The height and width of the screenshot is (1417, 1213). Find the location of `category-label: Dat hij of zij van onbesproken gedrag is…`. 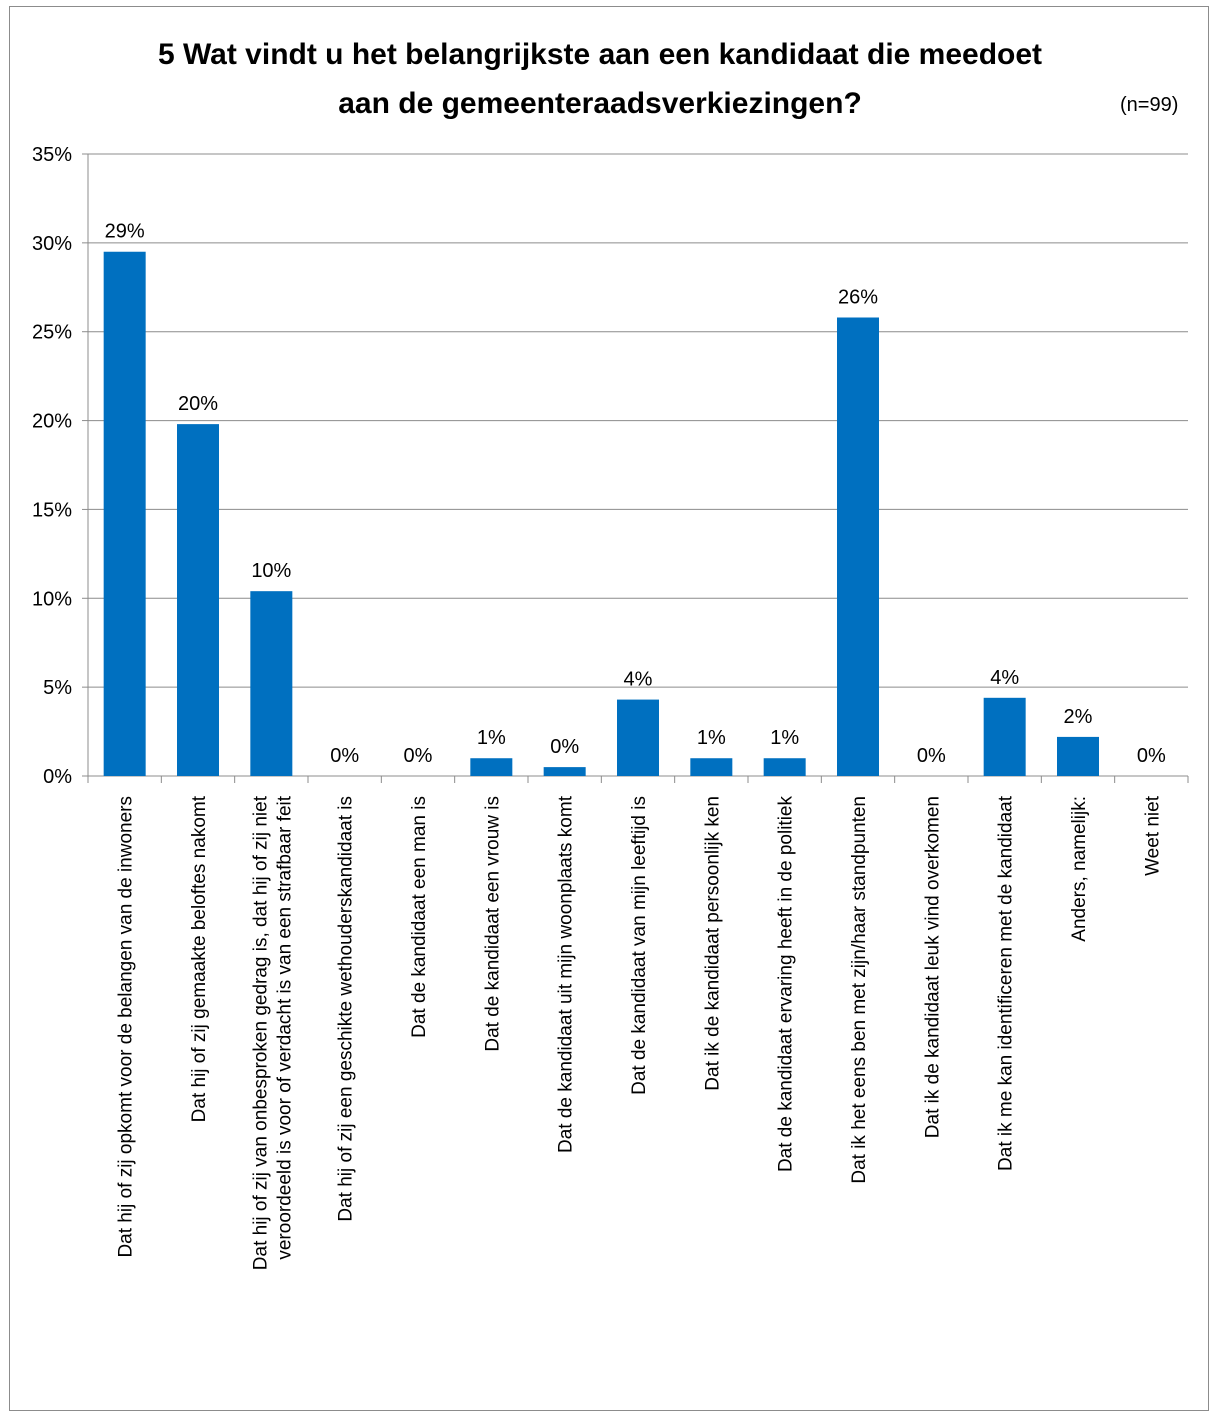

category-label: Dat hij of zij van onbesproken gedrag is… is located at coordinates (260, 1032).